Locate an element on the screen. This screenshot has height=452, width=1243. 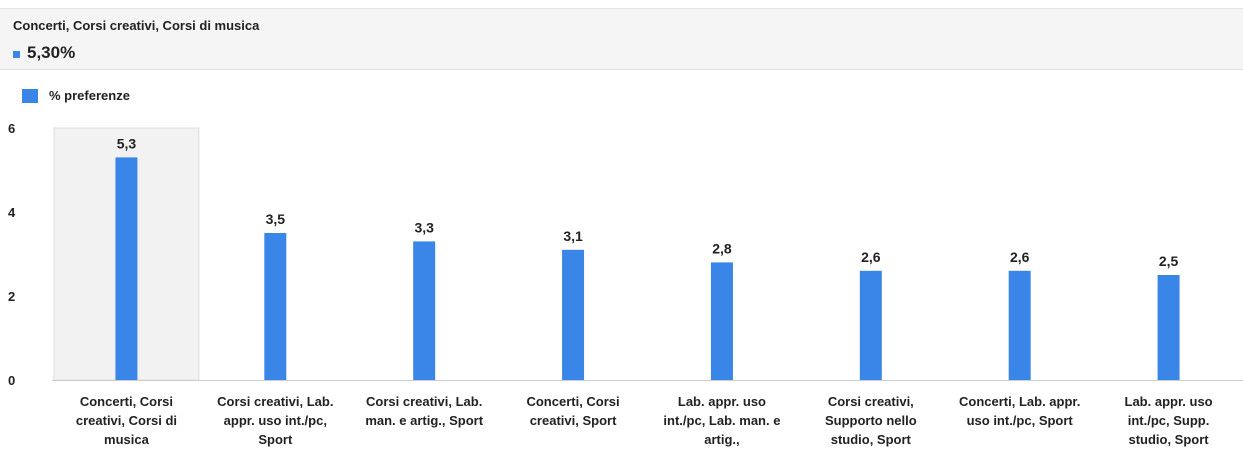
data-label: 5,3 is located at coordinates (127, 143).